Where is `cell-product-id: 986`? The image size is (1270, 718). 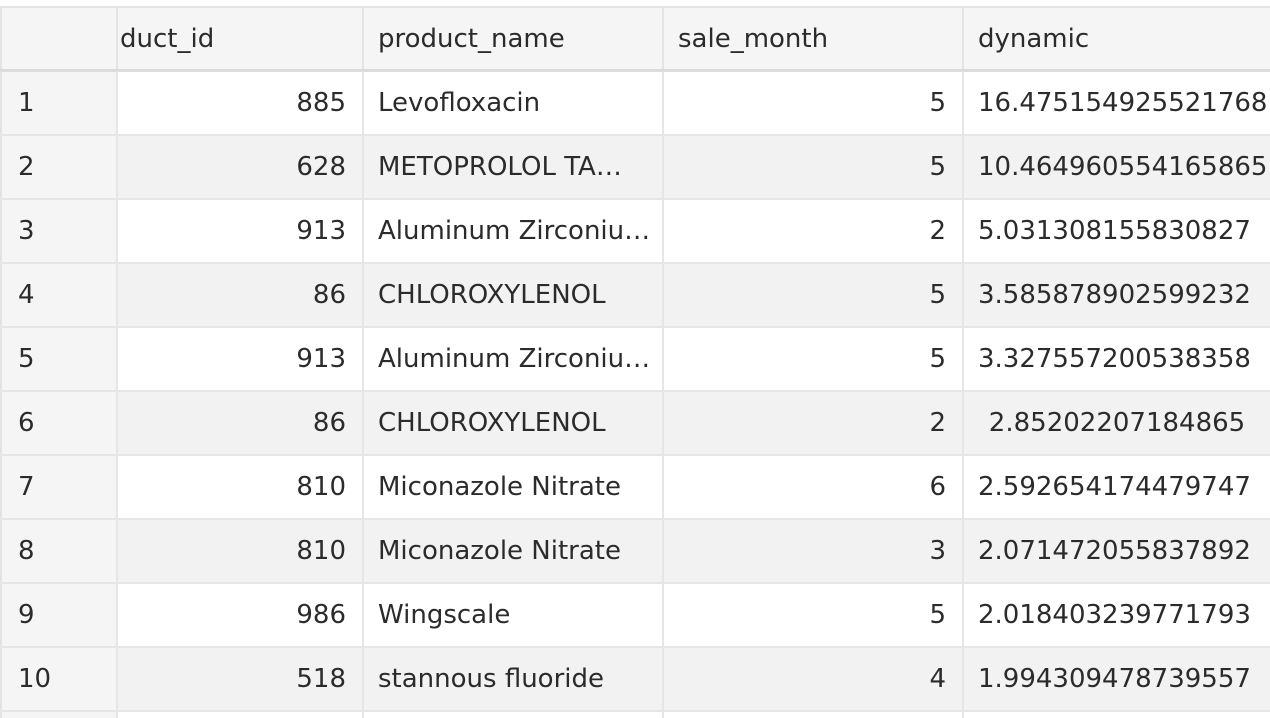
cell-product-id: 986 is located at coordinates (241, 615).